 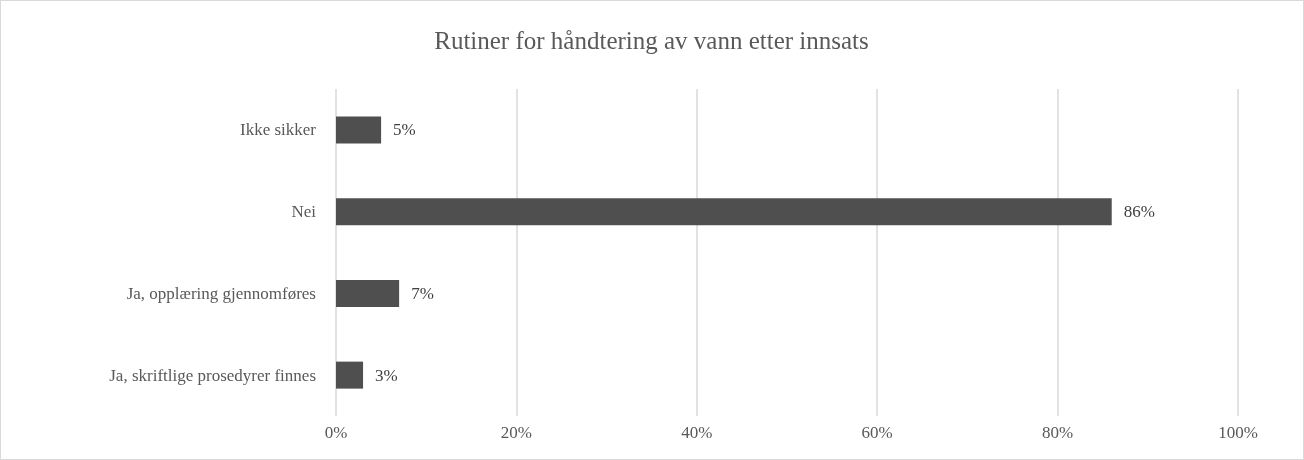 I want to click on chart-title: Rutiner for håndtering av vann etter innsats, so click(x=651, y=40).